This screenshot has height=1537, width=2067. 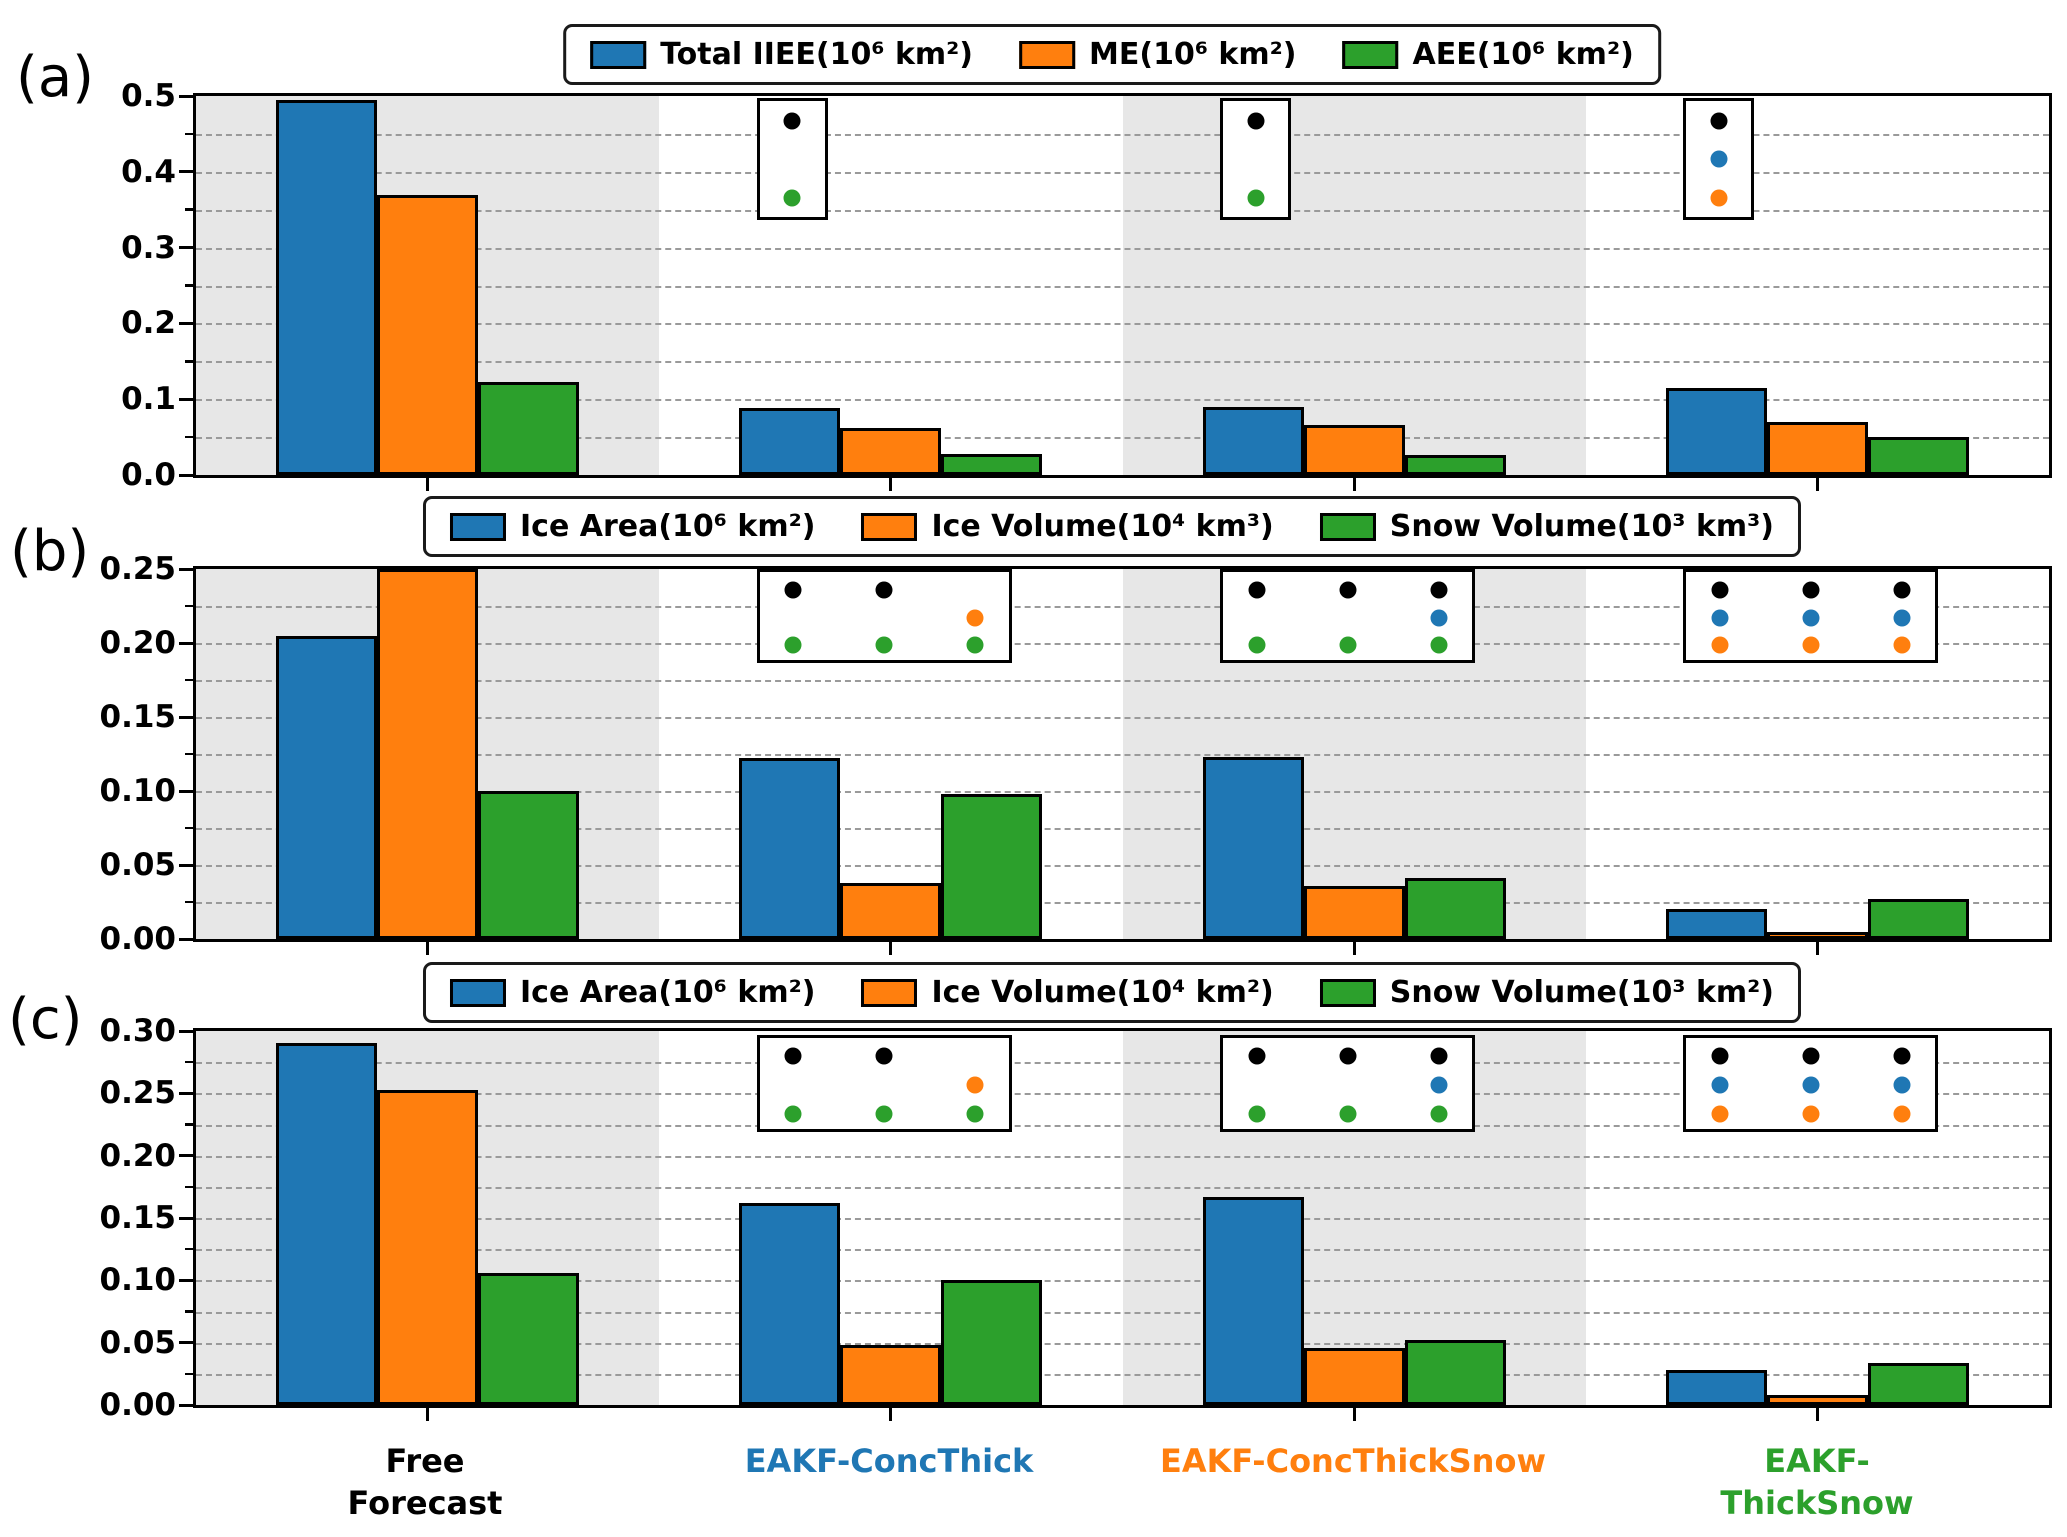 What do you see at coordinates (55, 77) in the screenshot?
I see `panel-letter-a: (a)` at bounding box center [55, 77].